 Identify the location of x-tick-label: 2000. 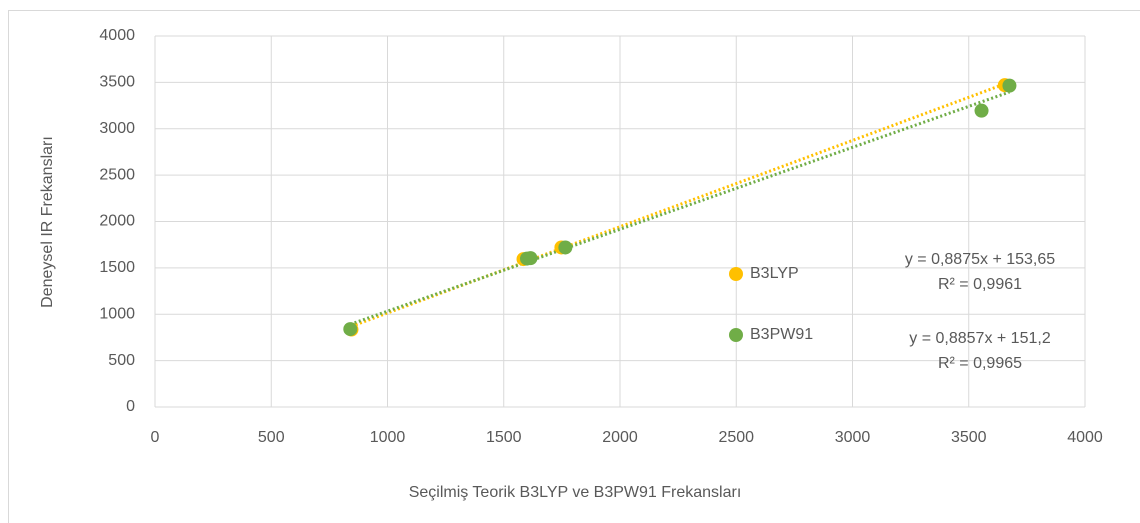
(620, 437).